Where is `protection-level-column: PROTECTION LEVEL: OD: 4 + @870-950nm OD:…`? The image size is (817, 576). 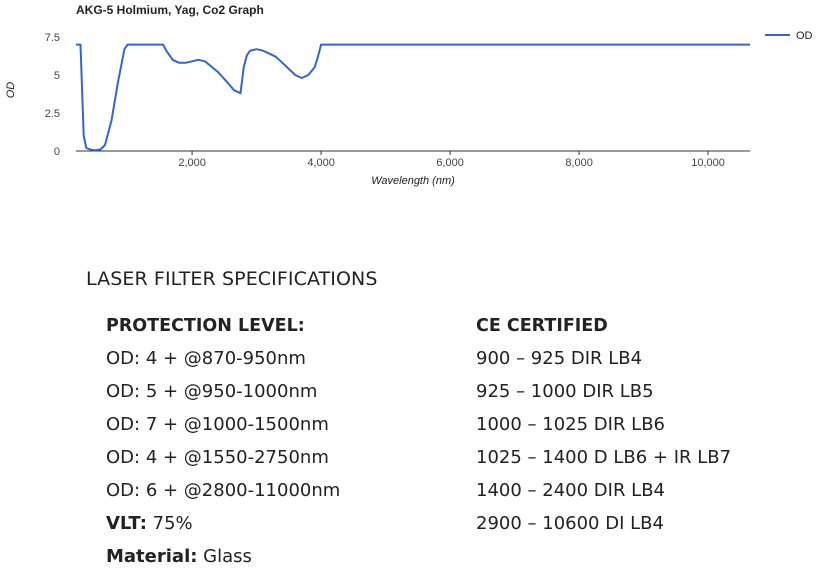 protection-level-column: PROTECTION LEVEL: OD: 4 + @870-950nm OD:… is located at coordinates (223, 444).